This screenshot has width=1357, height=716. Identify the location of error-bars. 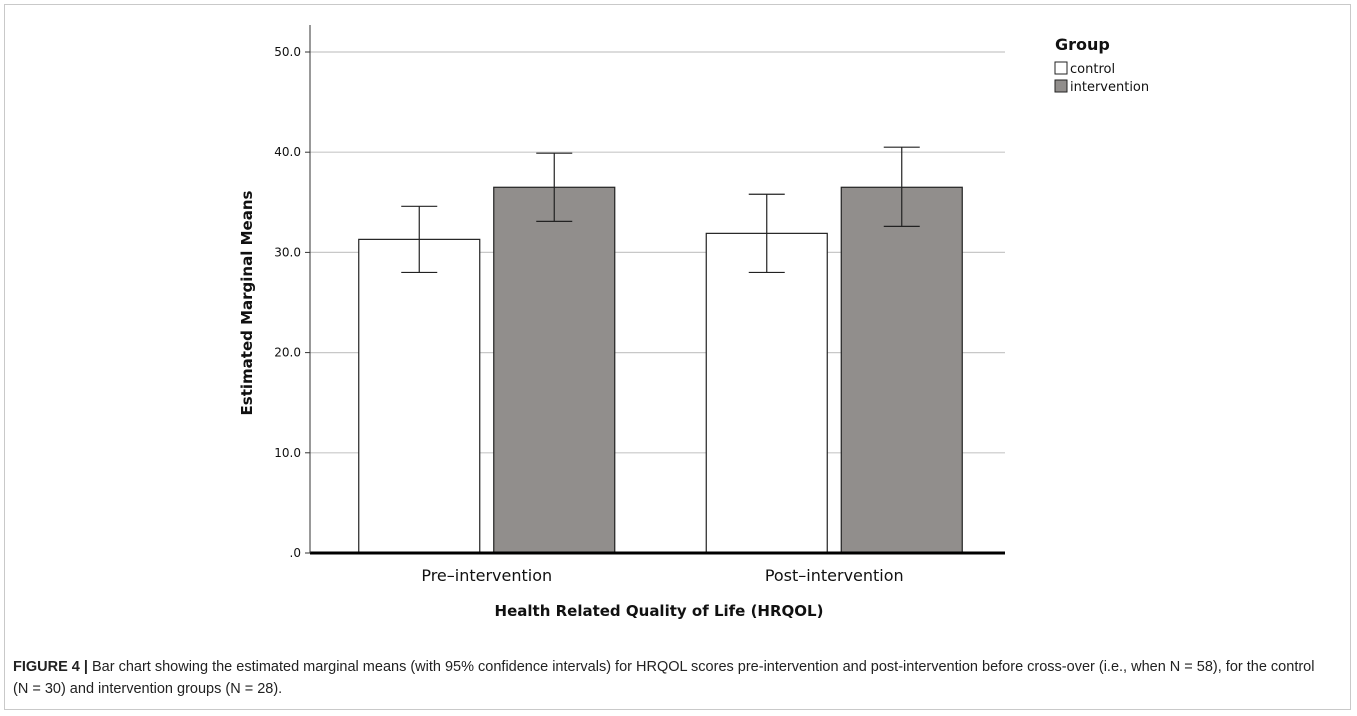
(660, 210).